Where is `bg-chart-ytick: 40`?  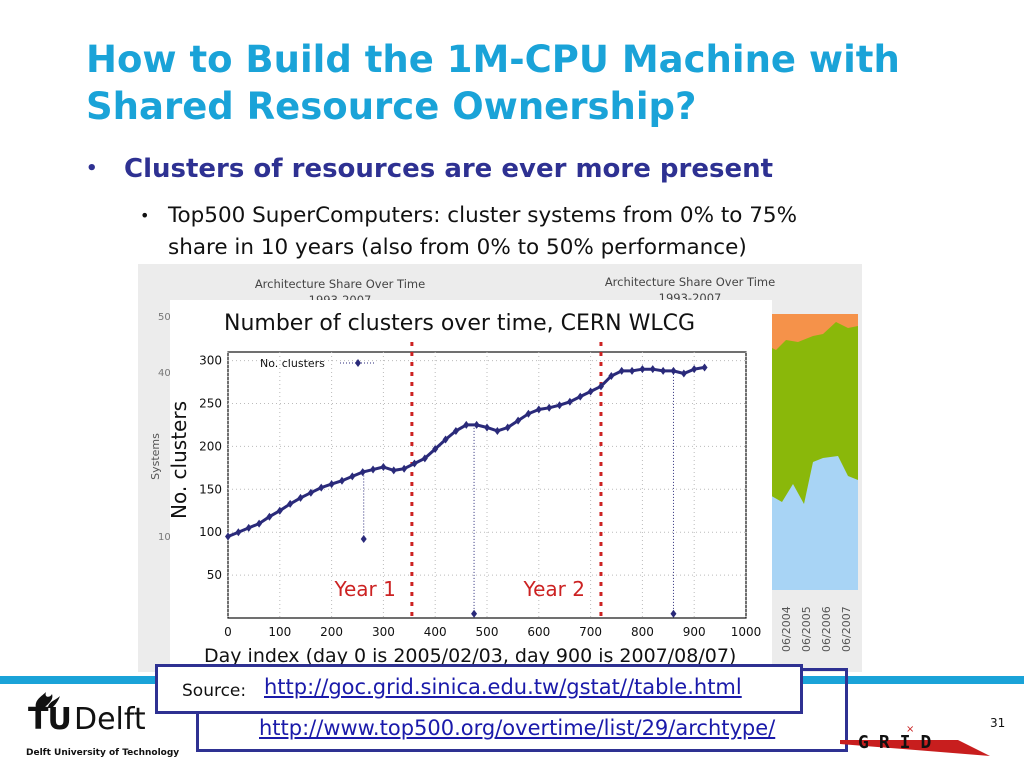 bg-chart-ytick: 40 is located at coordinates (164, 373).